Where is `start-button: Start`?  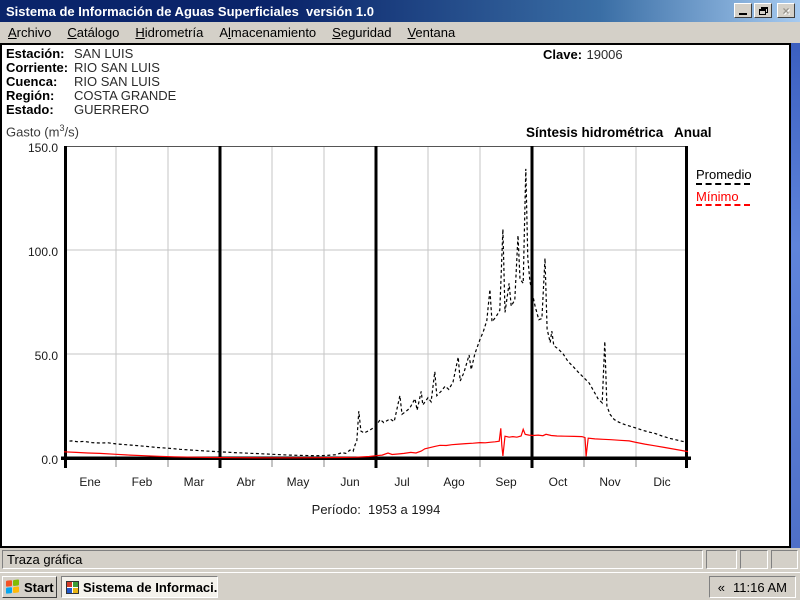 start-button: Start is located at coordinates (29, 587).